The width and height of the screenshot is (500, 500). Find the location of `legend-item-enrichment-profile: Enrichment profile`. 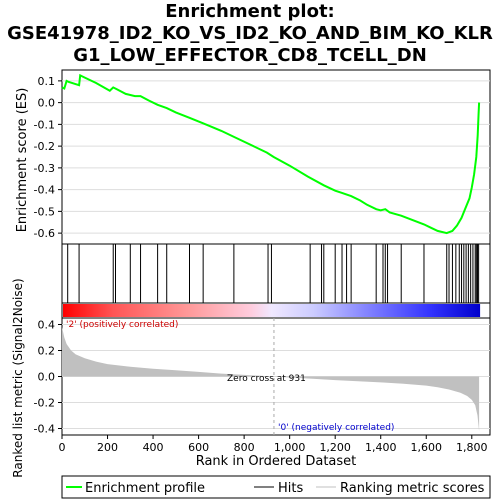

legend-item-enrichment-profile: Enrichment profile is located at coordinates (135, 488).